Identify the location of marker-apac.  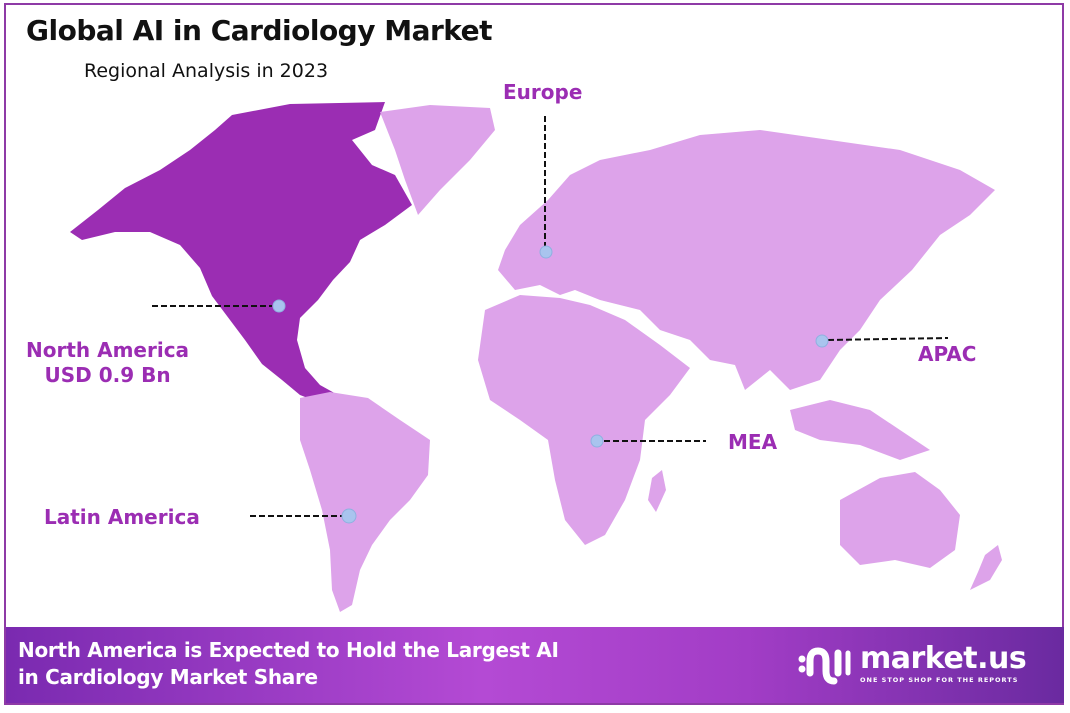
(882, 341).